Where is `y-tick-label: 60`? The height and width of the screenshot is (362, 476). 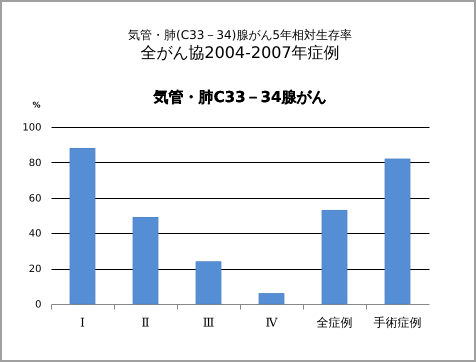 y-tick-label: 60 is located at coordinates (35, 198).